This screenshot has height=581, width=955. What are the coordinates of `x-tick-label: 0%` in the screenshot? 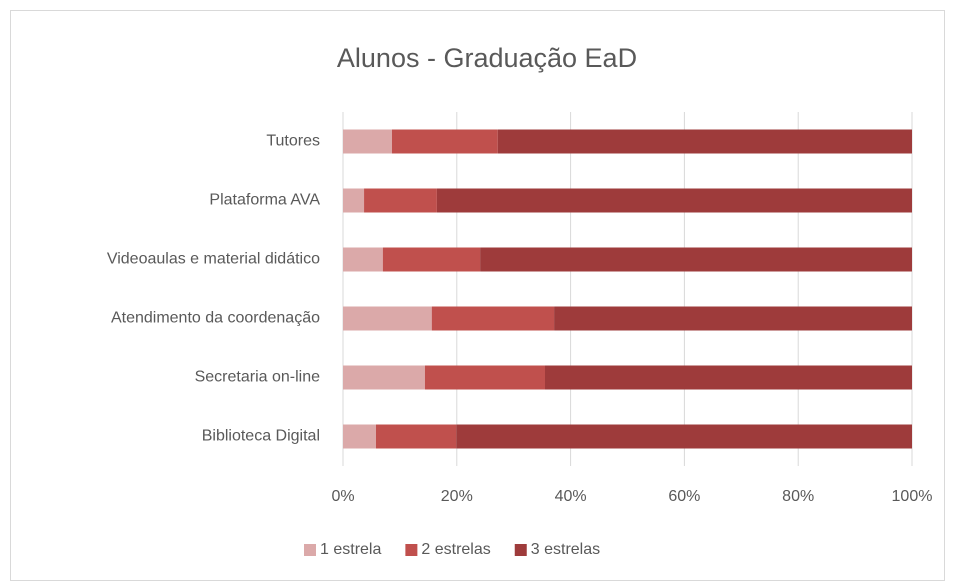 It's located at (342, 496).